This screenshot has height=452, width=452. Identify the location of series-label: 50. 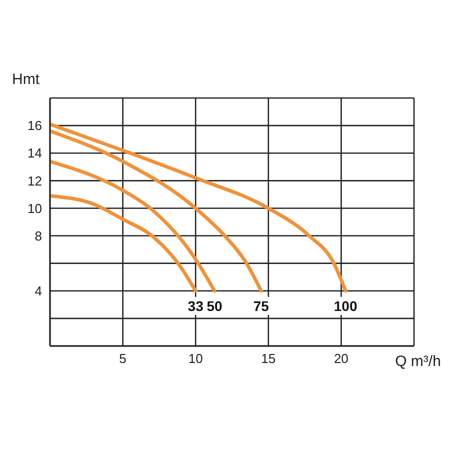
(214, 306).